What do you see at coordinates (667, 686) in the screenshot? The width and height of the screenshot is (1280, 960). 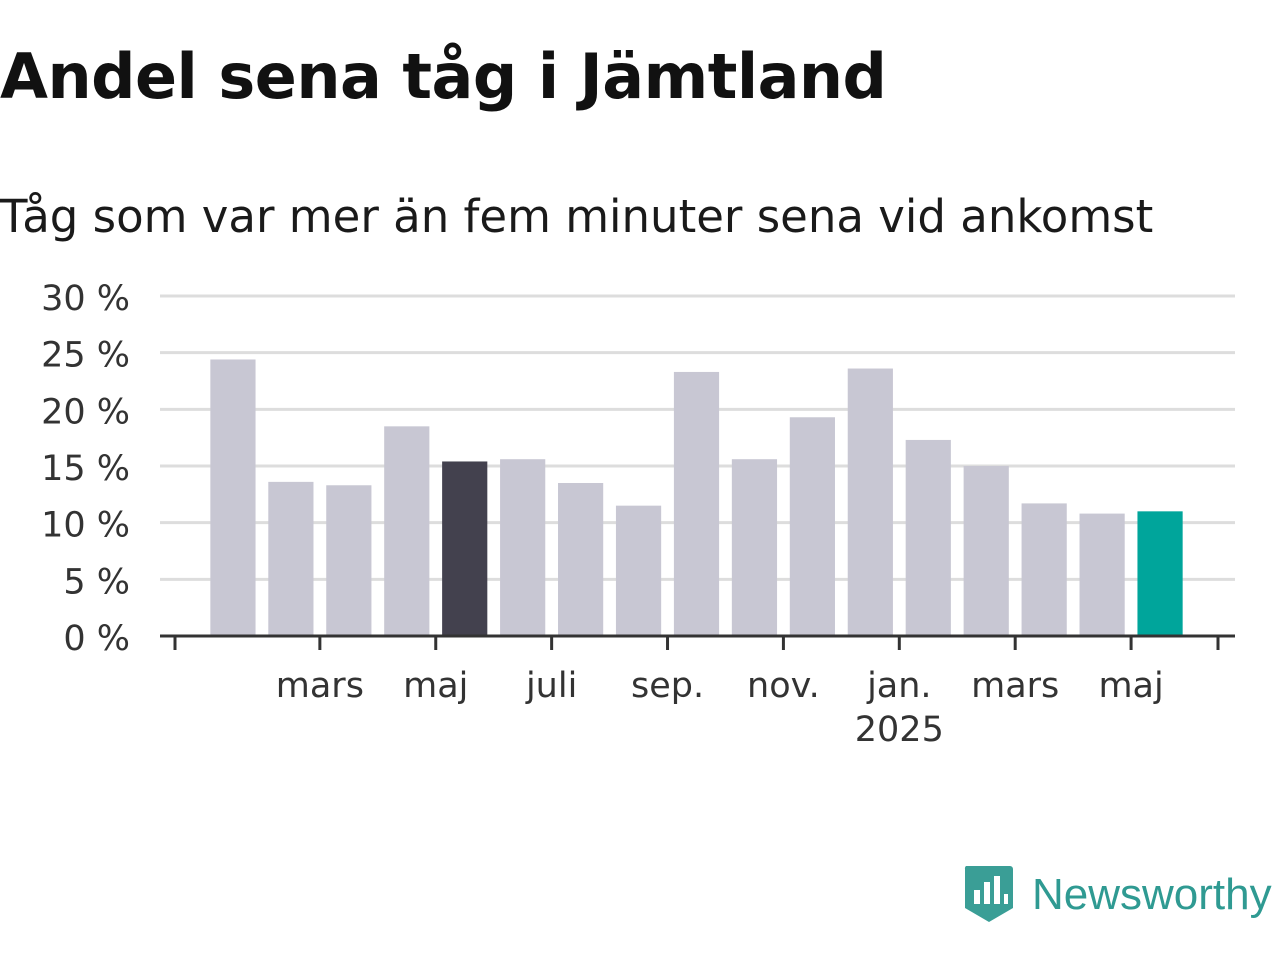 I see `x-tick-label: sep.` at bounding box center [667, 686].